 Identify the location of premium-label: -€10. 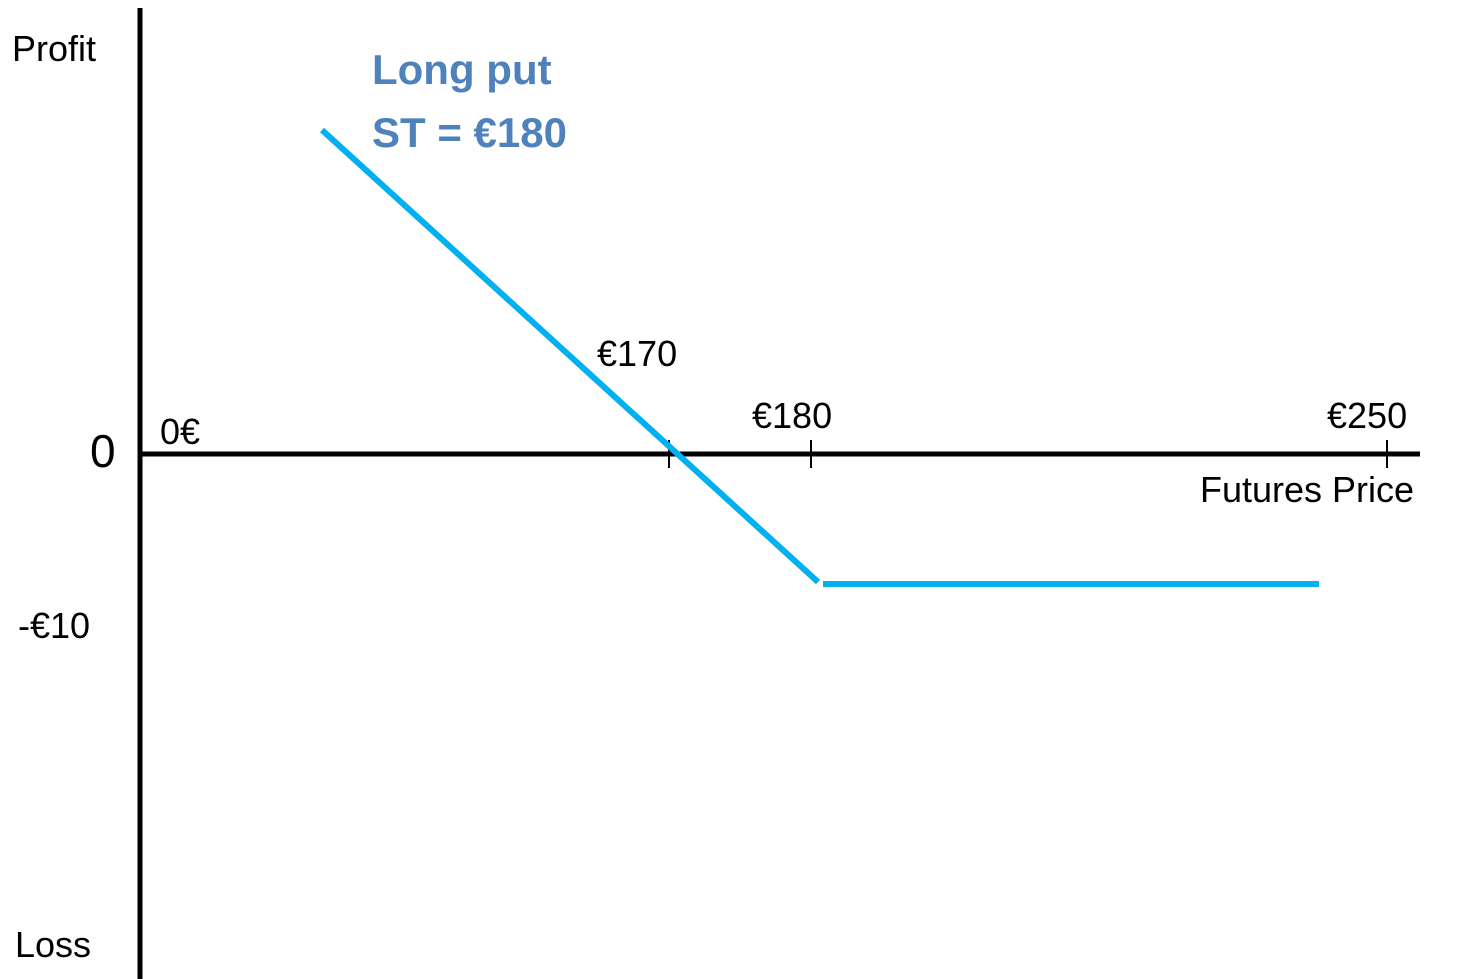
(54, 625).